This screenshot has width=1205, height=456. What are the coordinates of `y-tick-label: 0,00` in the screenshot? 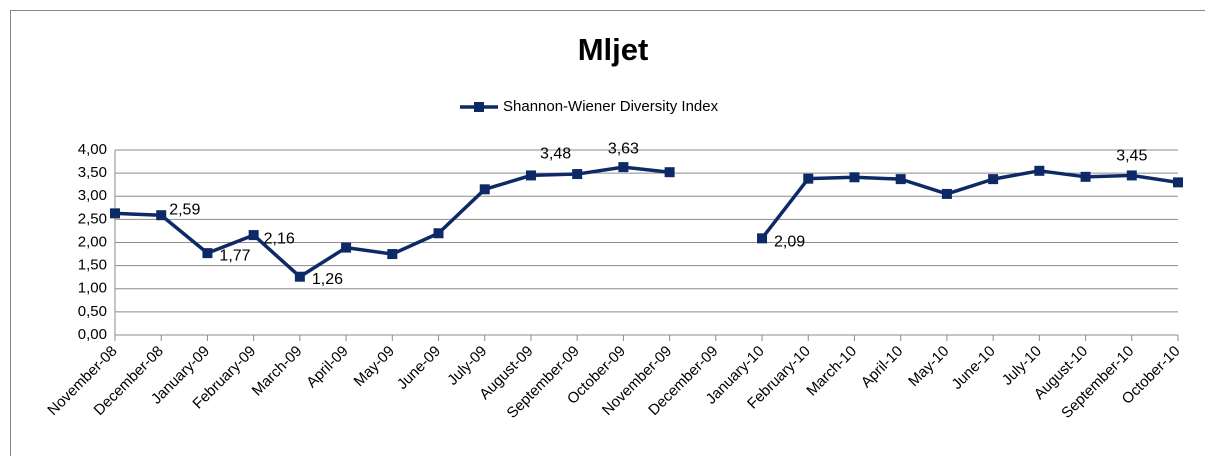 It's located at (92, 334).